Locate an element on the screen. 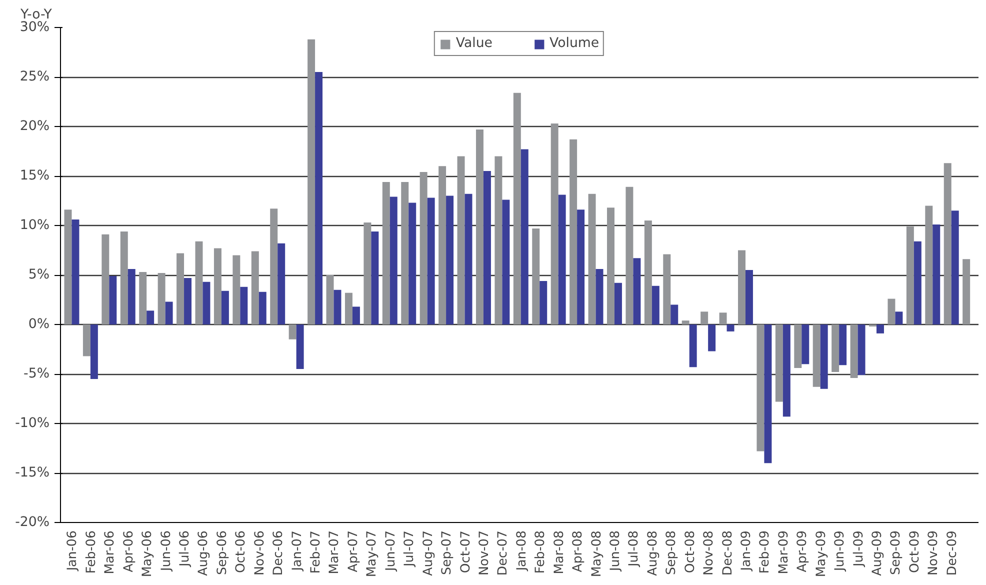 The height and width of the screenshot is (585, 986). x-tick-label: May-09 is located at coordinates (820, 554).